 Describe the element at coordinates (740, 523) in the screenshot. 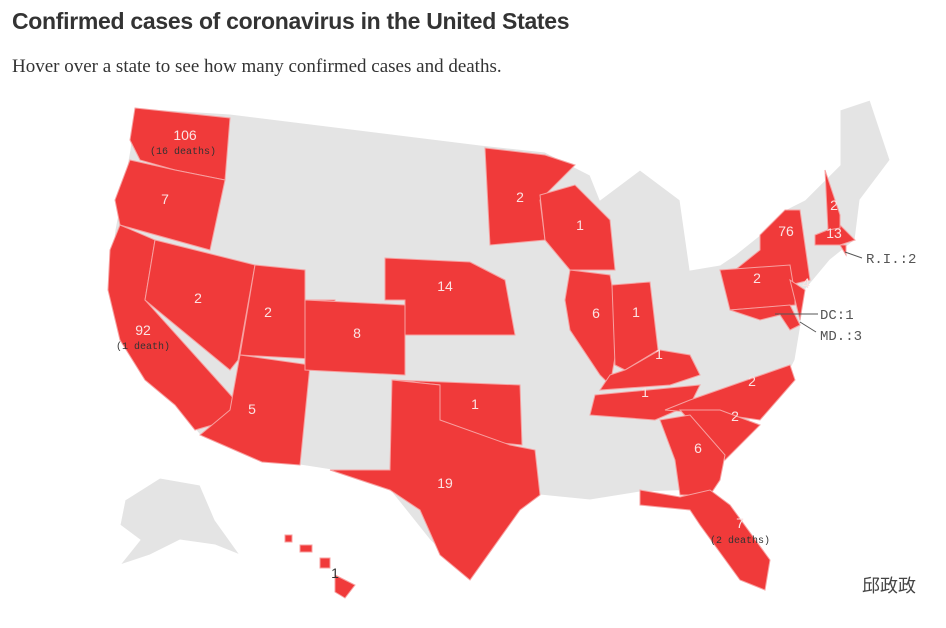

I see `case-count-FL: 7` at that location.